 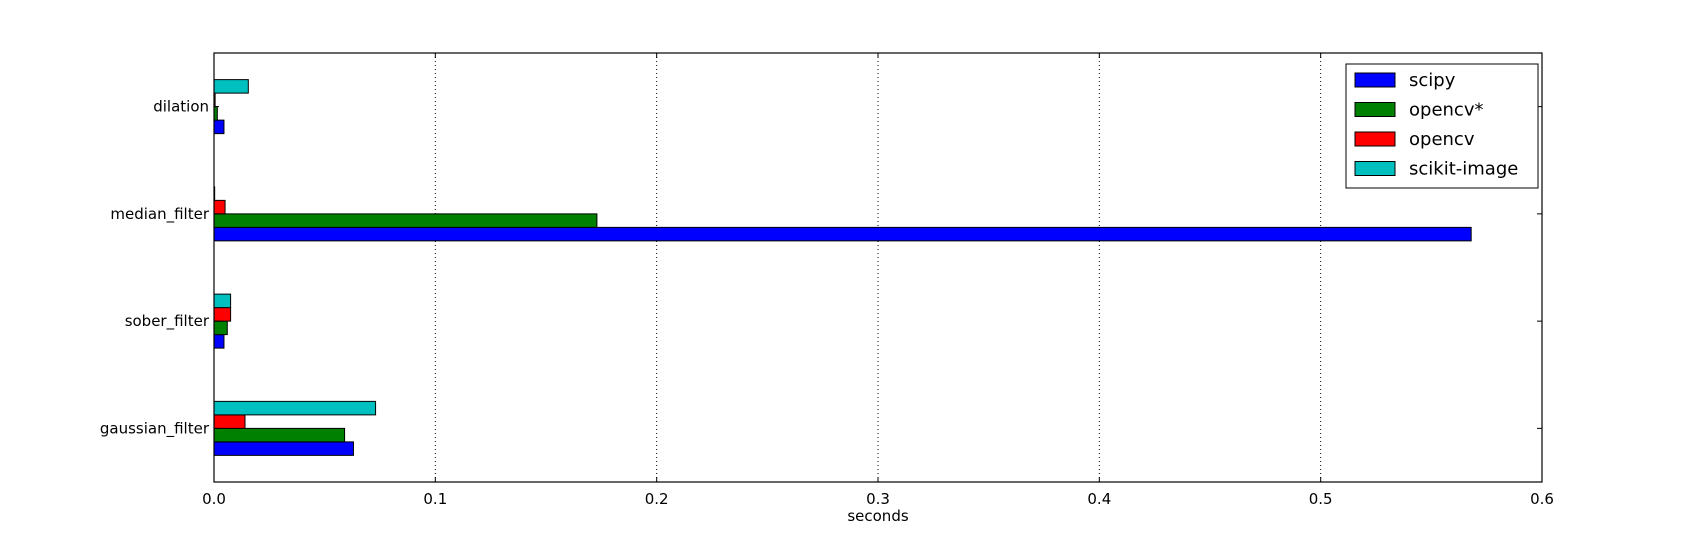 What do you see at coordinates (1442, 139) in the screenshot?
I see `legend-label: opencv` at bounding box center [1442, 139].